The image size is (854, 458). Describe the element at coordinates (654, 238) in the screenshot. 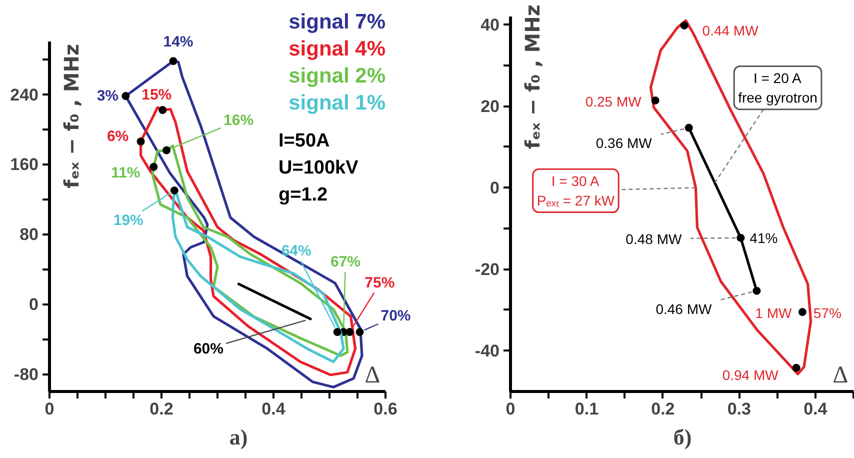

I see `annotation: 0.48 MW` at that location.